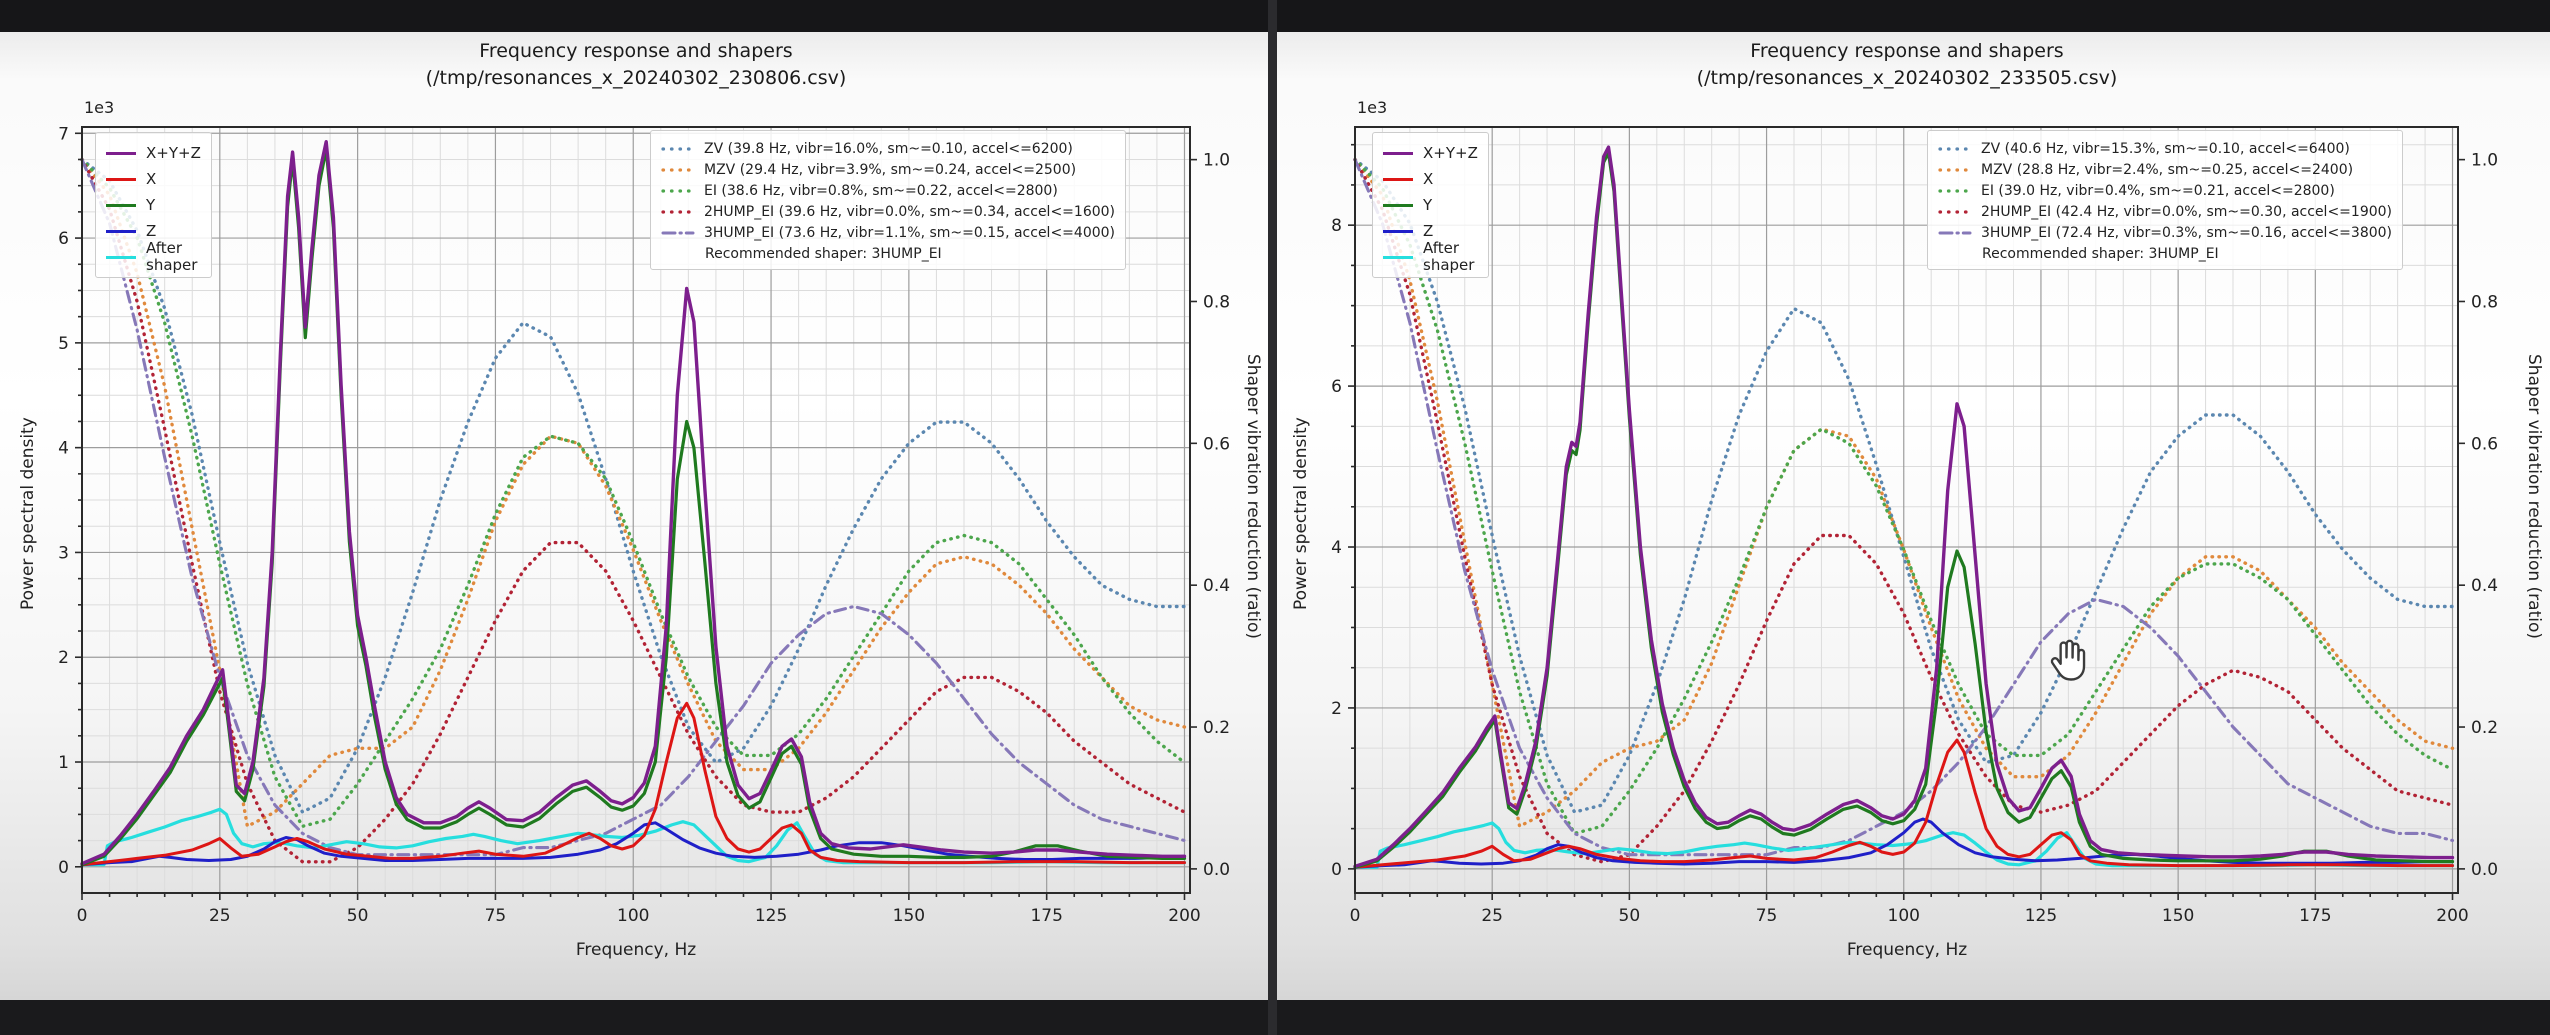 The width and height of the screenshot is (2550, 1035). Describe the element at coordinates (28, 513) in the screenshot. I see `y-axis-label-psd: Power spectral density` at that location.